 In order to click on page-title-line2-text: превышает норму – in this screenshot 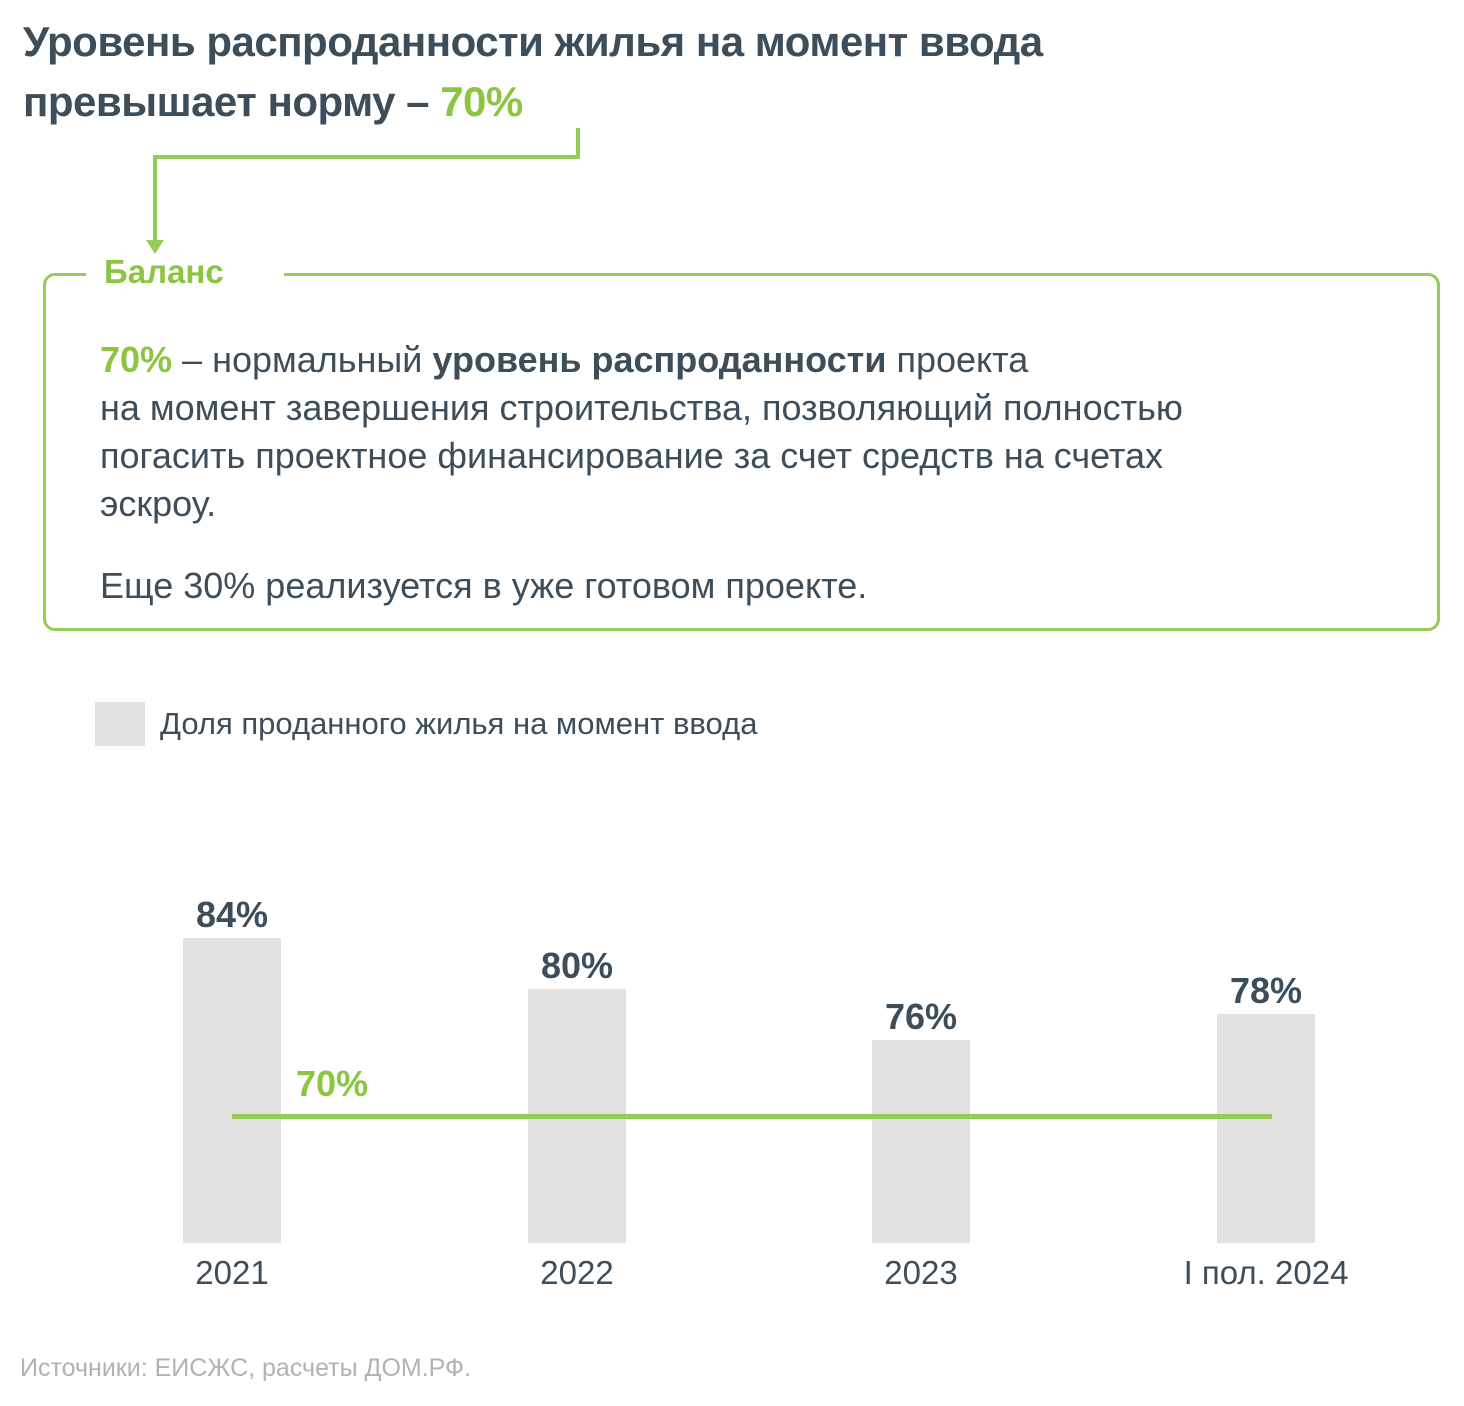, I will do `click(232, 101)`.